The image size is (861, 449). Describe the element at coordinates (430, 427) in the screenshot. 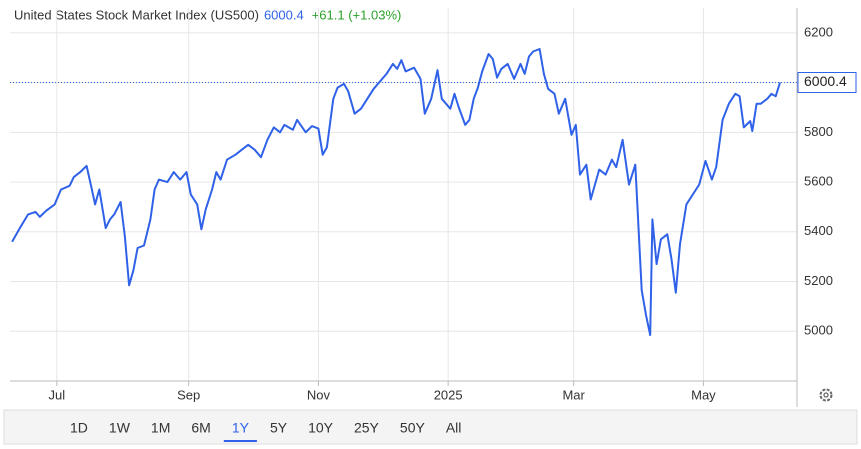

I see `range-bar` at that location.